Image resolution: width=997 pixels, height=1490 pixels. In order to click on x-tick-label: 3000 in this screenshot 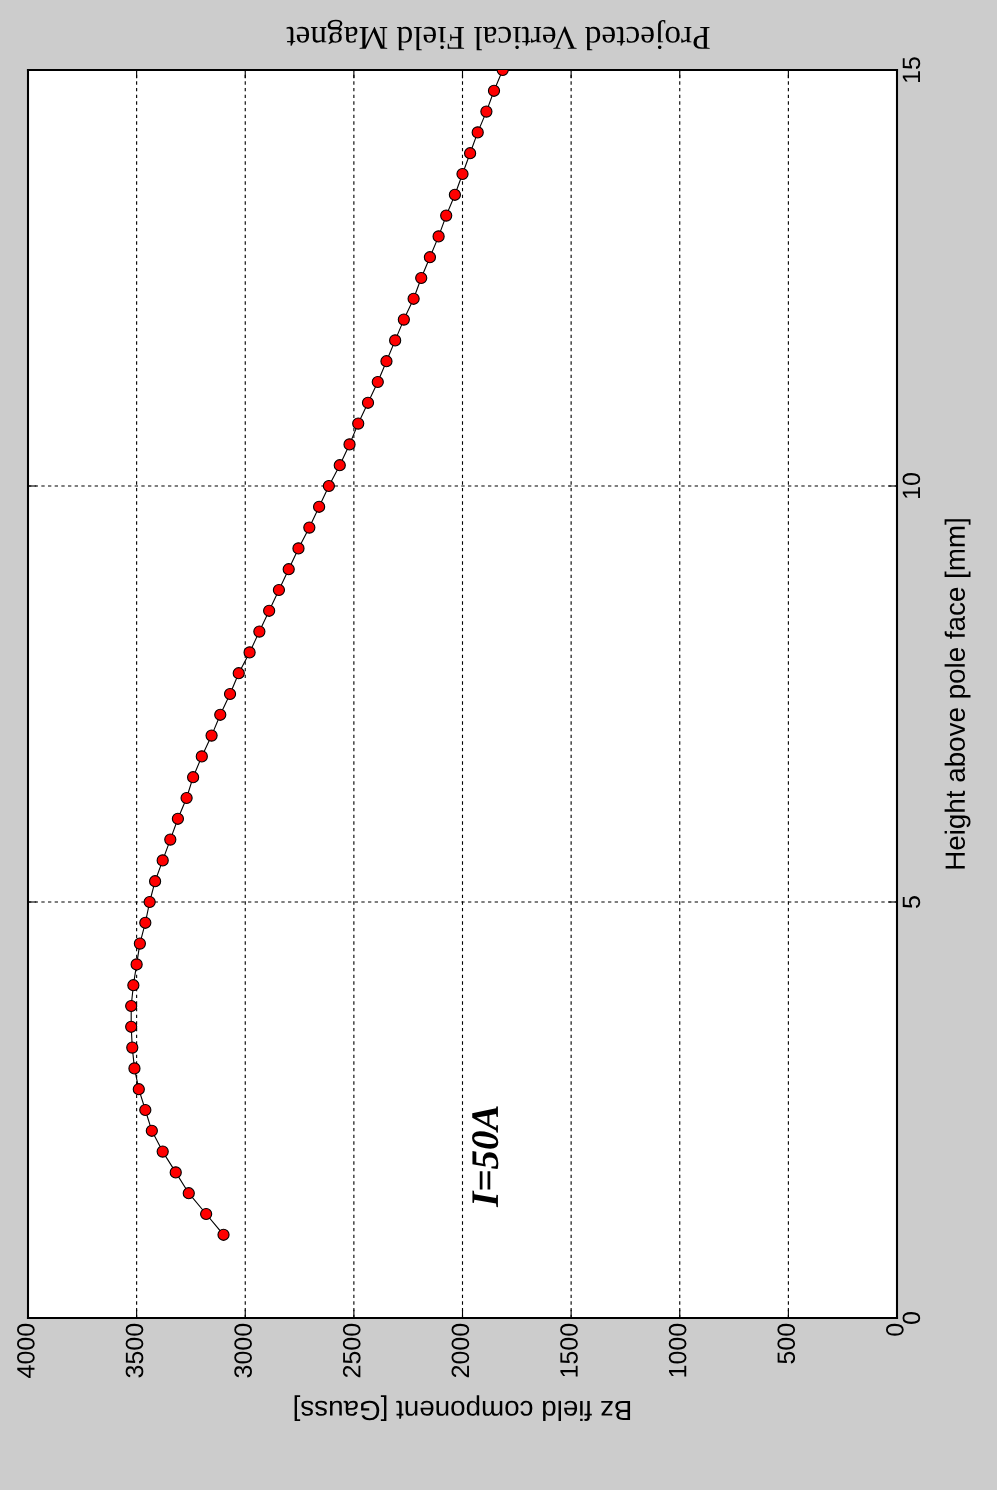, I will do `click(243, 1350)`.